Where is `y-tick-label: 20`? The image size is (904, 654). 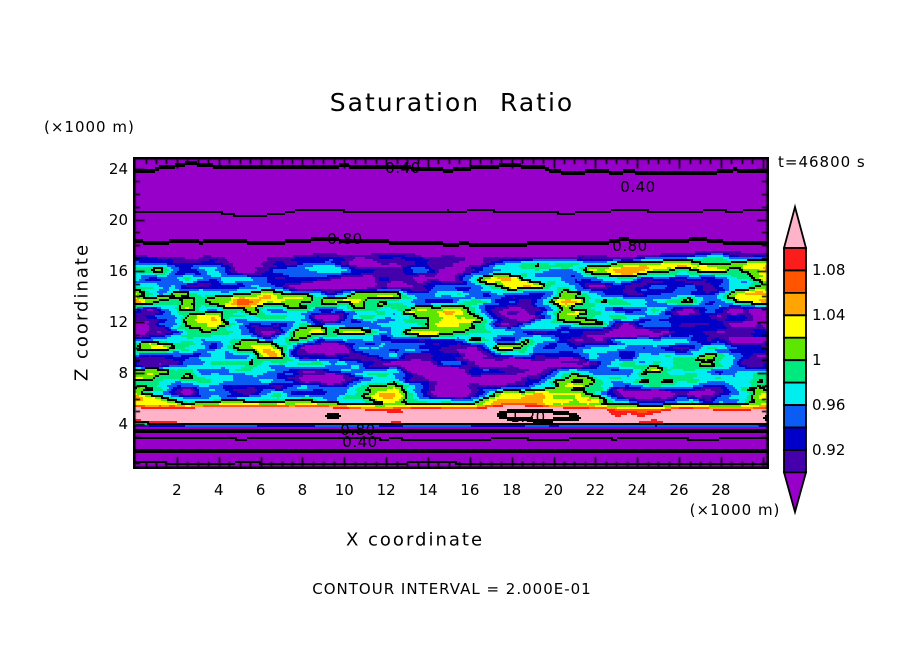
y-tick-label: 20 is located at coordinates (118, 219).